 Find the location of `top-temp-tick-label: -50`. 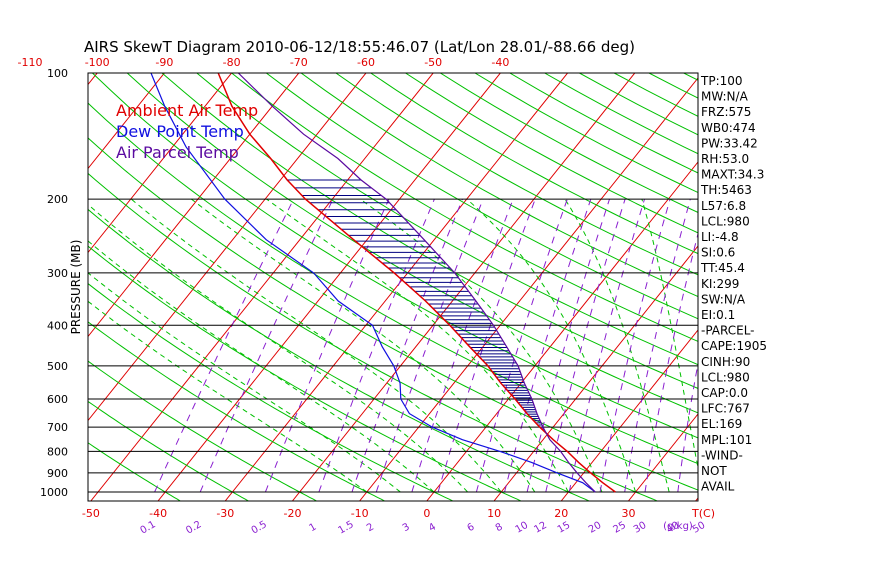

top-temp-tick-label: -50 is located at coordinates (433, 62).